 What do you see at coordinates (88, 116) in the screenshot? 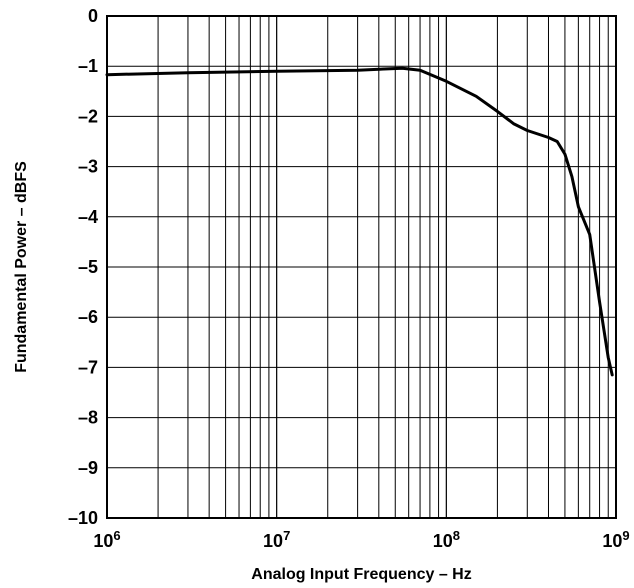
I see `y-tick-label: –2` at bounding box center [88, 116].